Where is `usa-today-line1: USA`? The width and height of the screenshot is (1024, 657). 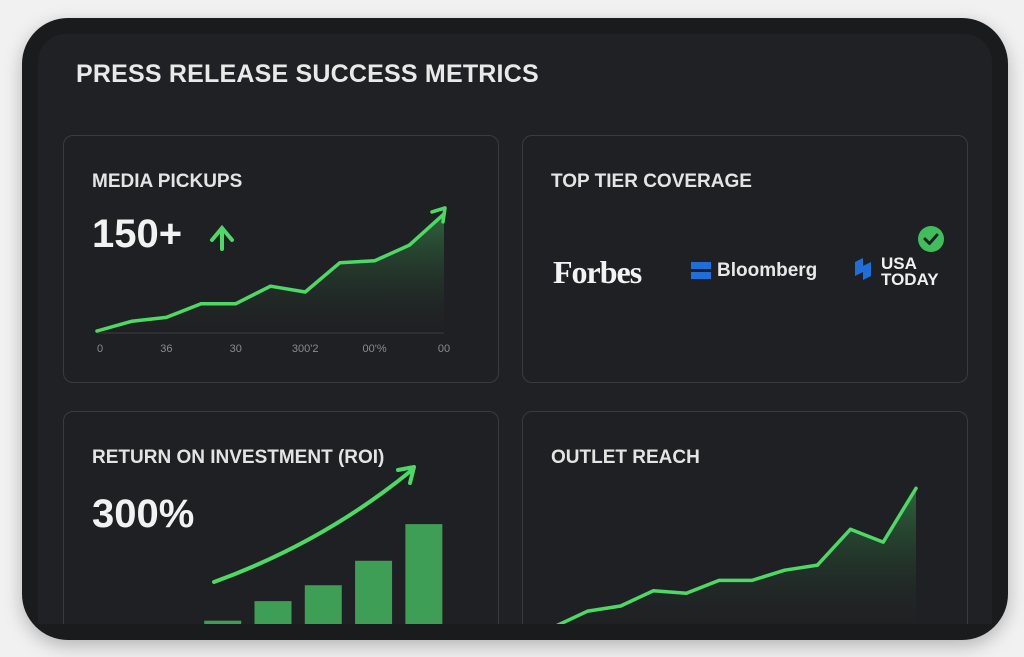 usa-today-line1: USA is located at coordinates (899, 263).